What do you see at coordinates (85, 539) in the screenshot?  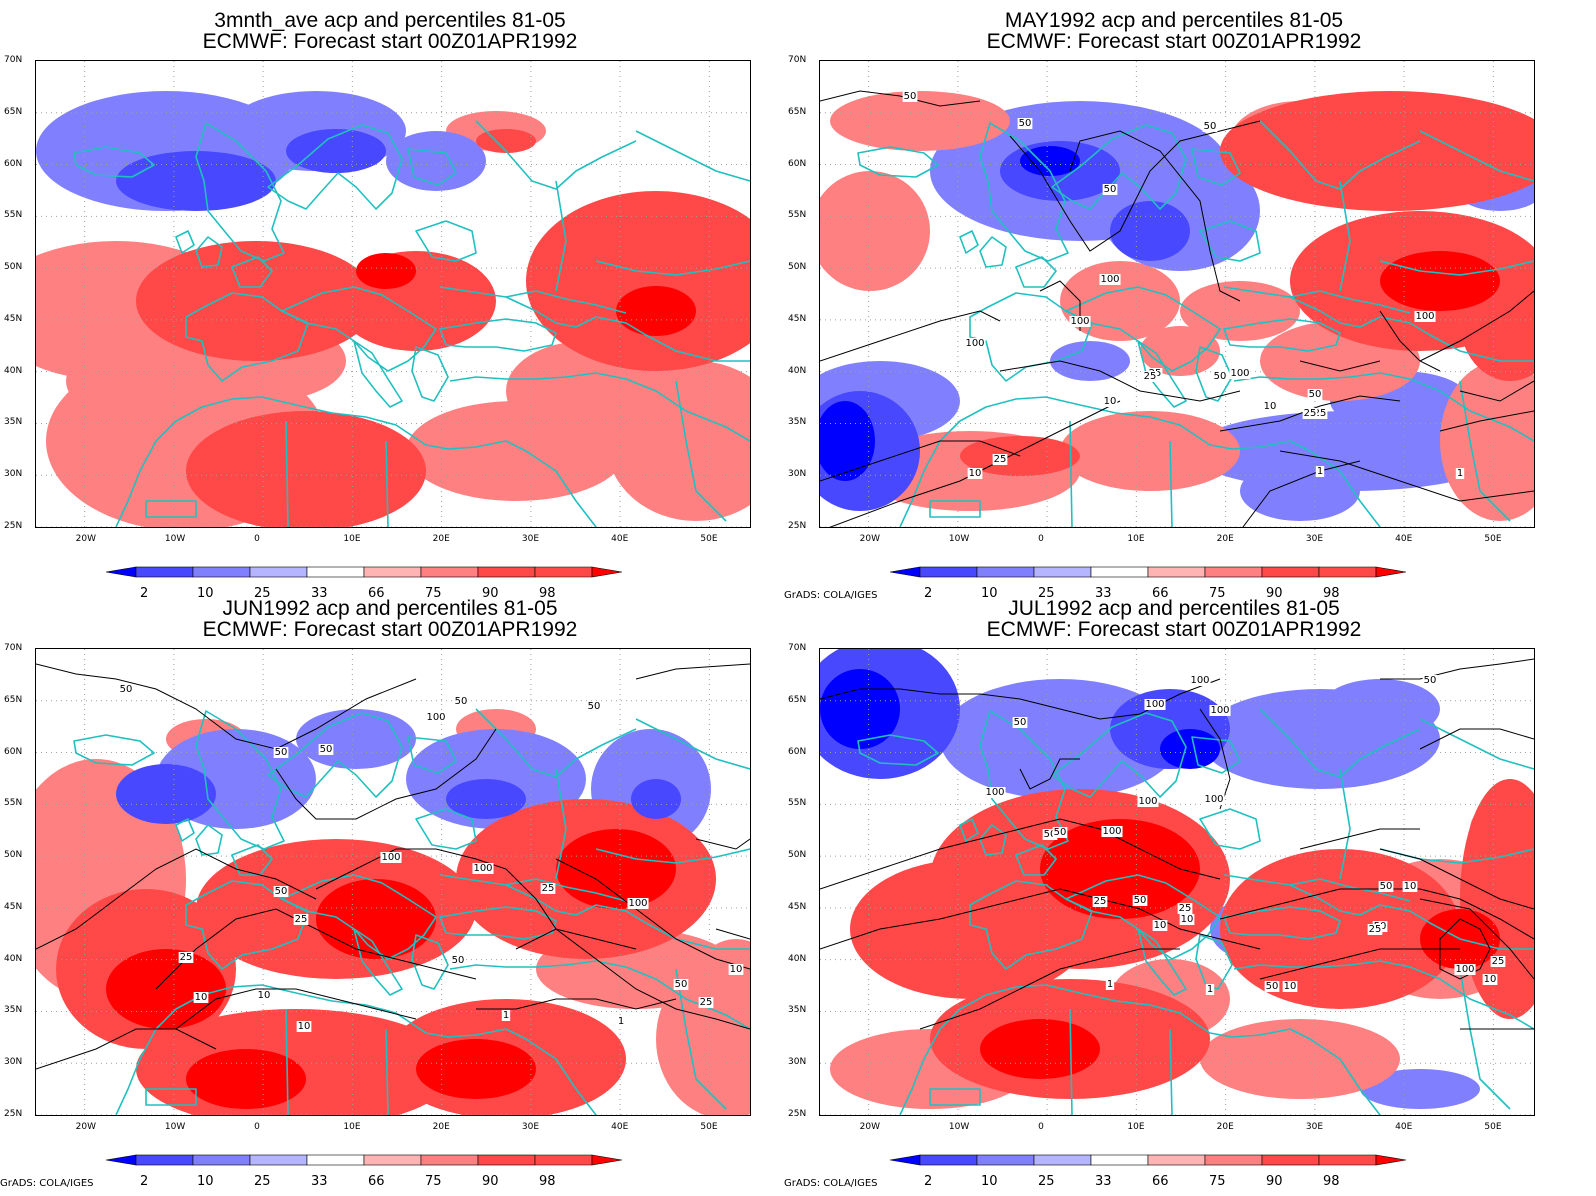 I see `longitude-label: 20W` at bounding box center [85, 539].